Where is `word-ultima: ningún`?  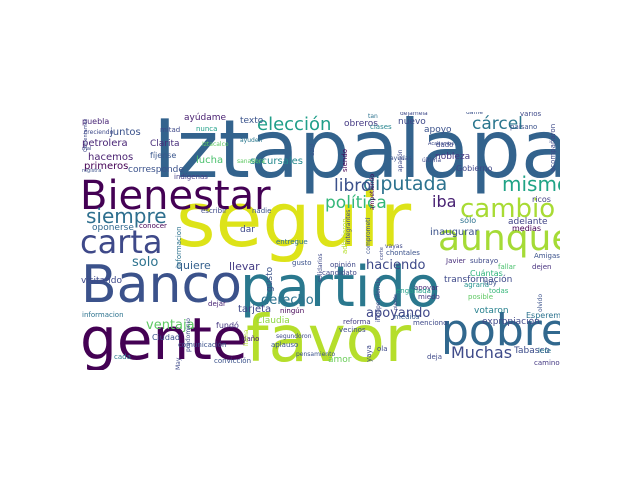 word-ultima: ningún is located at coordinates (292, 311).